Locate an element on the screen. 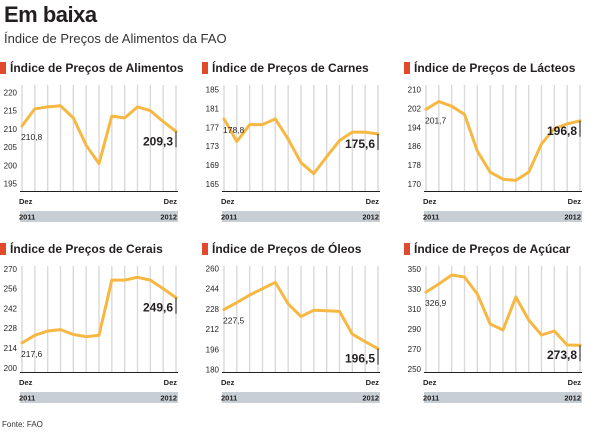 Image resolution: width=600 pixels, height=432 pixels. chart-title: Índice de Preços de Lácteos is located at coordinates (495, 68).